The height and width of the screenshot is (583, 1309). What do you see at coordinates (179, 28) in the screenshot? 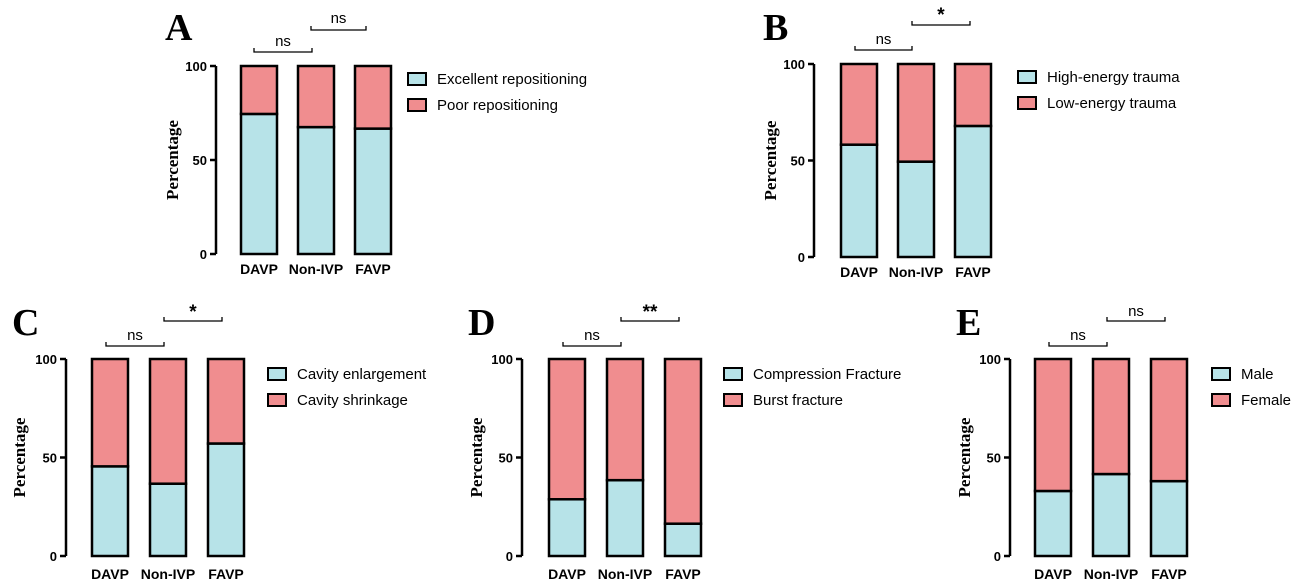
I see `panel-letter: A` at bounding box center [179, 28].